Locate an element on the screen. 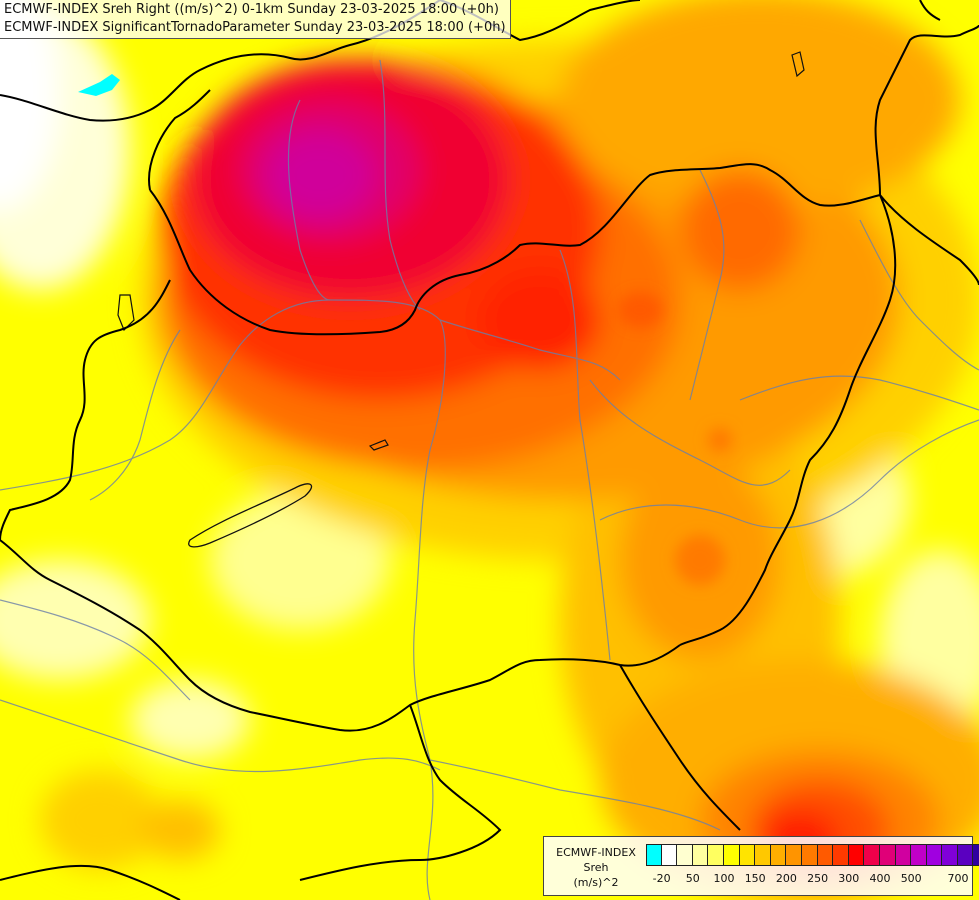 The height and width of the screenshot is (900, 979). legend-label: ECMWF-INDEX Sreh (m/s)^2 is located at coordinates (596, 867).